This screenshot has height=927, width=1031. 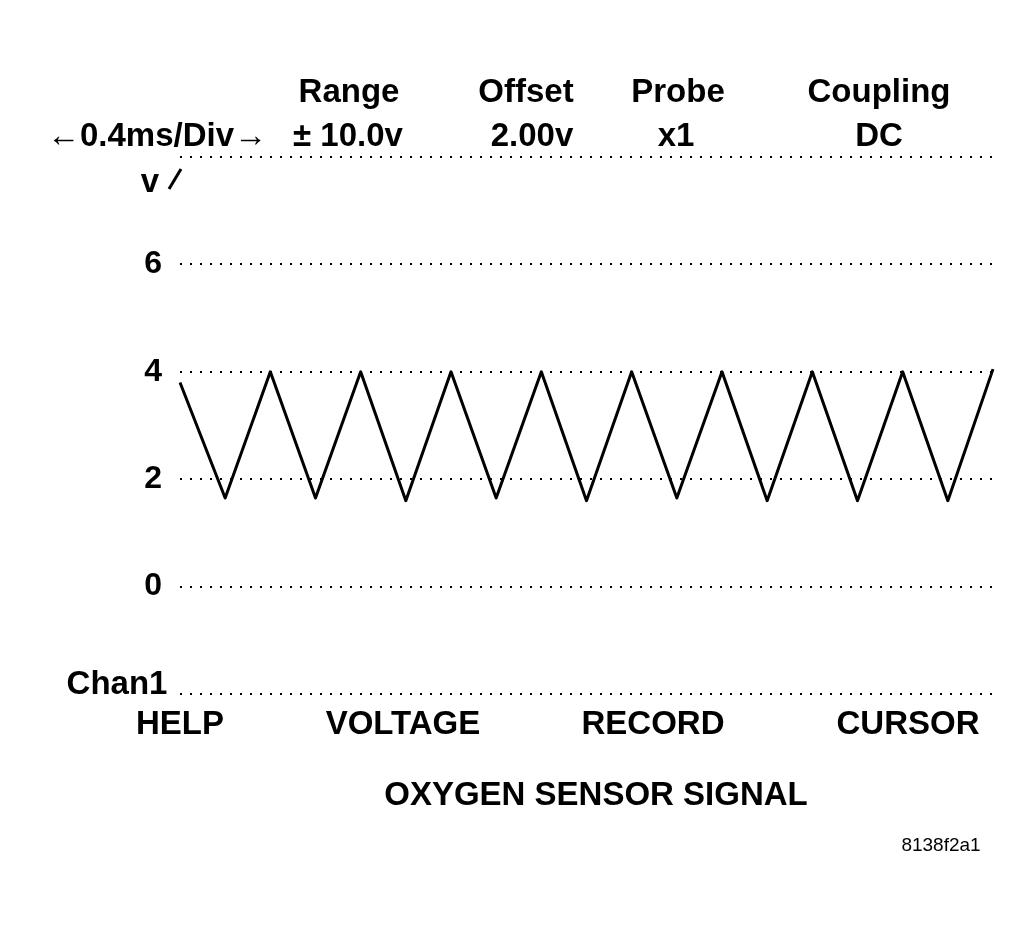 What do you see at coordinates (532, 134) in the screenshot?
I see `text: 2.00v` at bounding box center [532, 134].